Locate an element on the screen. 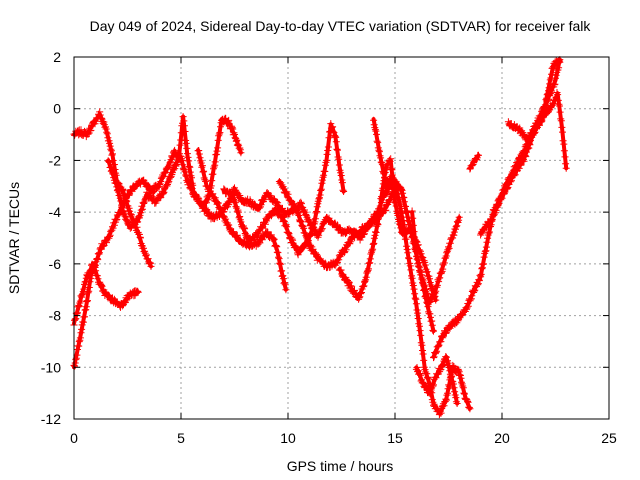 This screenshot has width=640, height=480. x-tick-label: 0 is located at coordinates (74, 438).